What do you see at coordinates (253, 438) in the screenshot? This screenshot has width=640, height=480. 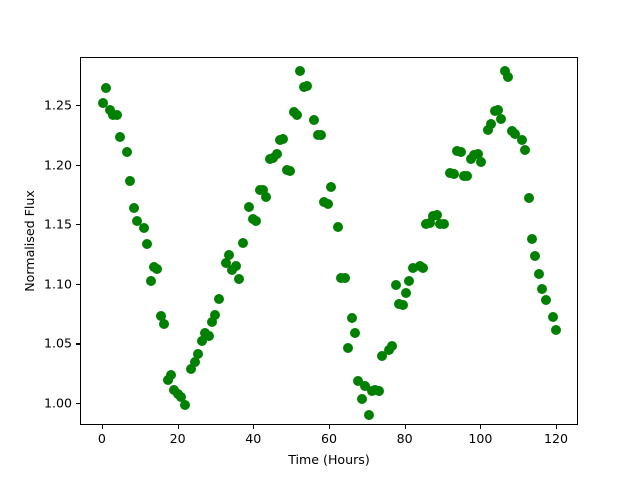 I see `x-tick-label: 40` at bounding box center [253, 438].